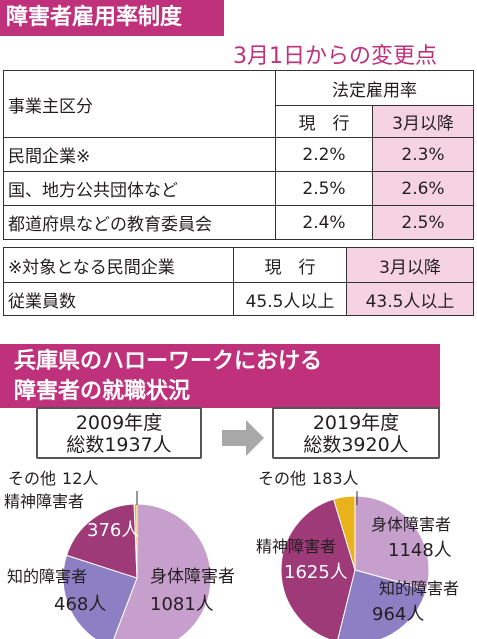 The height and width of the screenshot is (639, 477). Describe the element at coordinates (423, 121) in the screenshot. I see `after-header: 3月以降` at that location.